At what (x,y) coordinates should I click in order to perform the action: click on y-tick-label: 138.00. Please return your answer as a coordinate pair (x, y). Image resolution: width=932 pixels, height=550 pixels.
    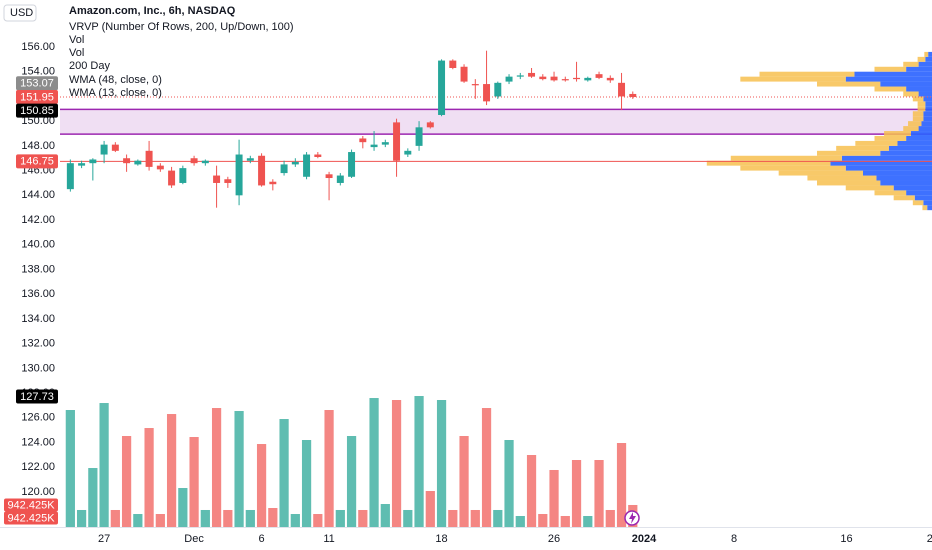
    Looking at the image, I should click on (38, 269).